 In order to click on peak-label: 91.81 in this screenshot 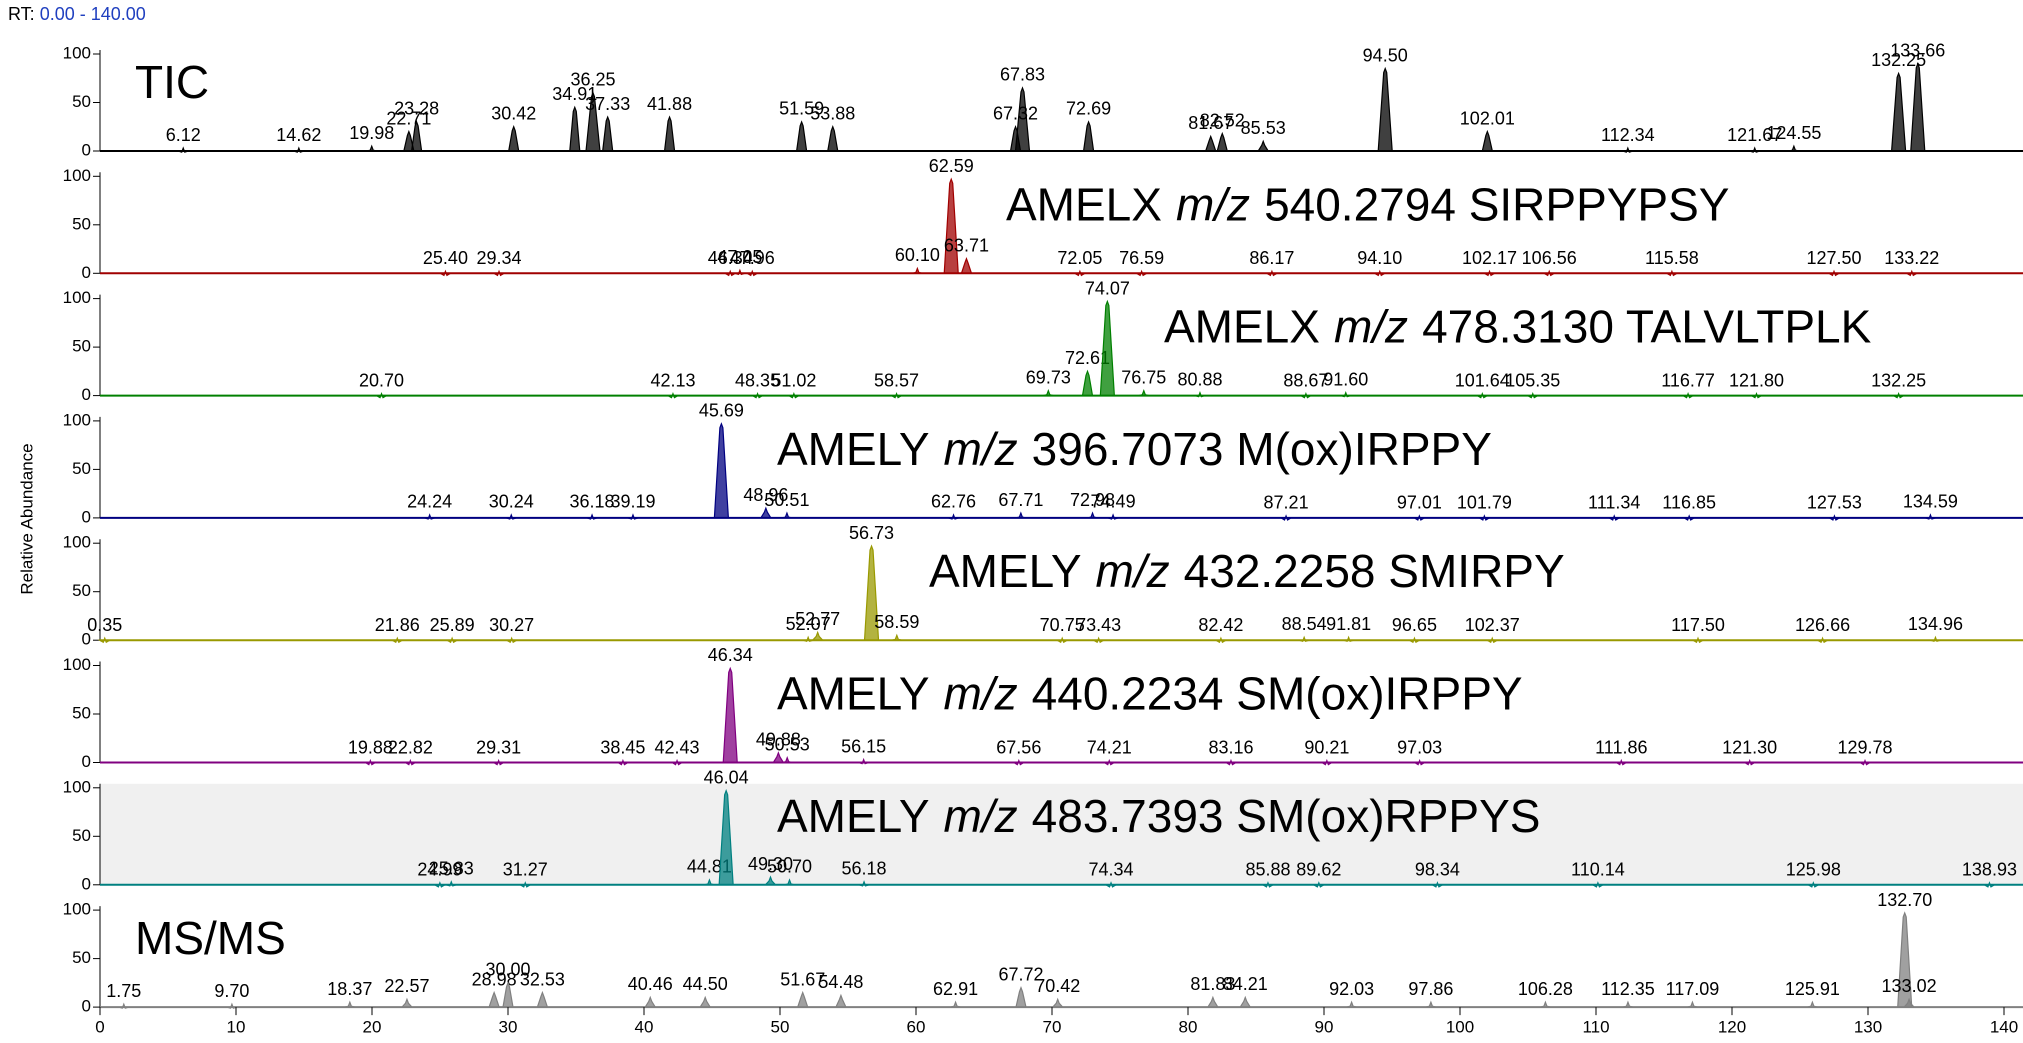, I will do `click(1348, 624)`.